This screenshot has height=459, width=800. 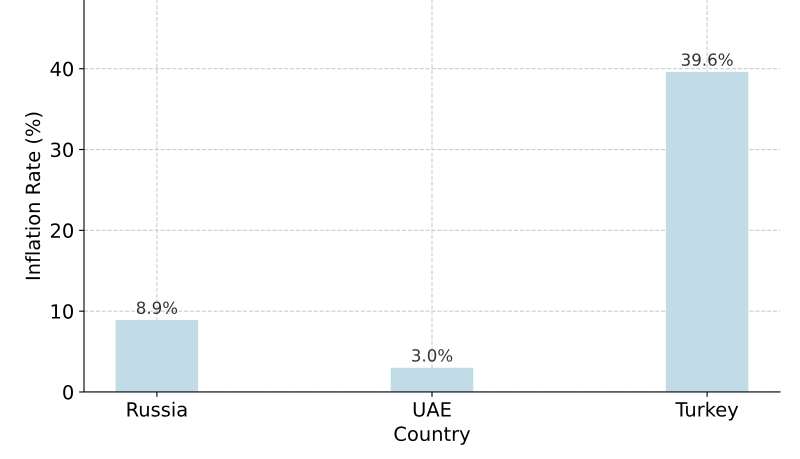 I want to click on x-axis-title: Country, so click(x=432, y=435).